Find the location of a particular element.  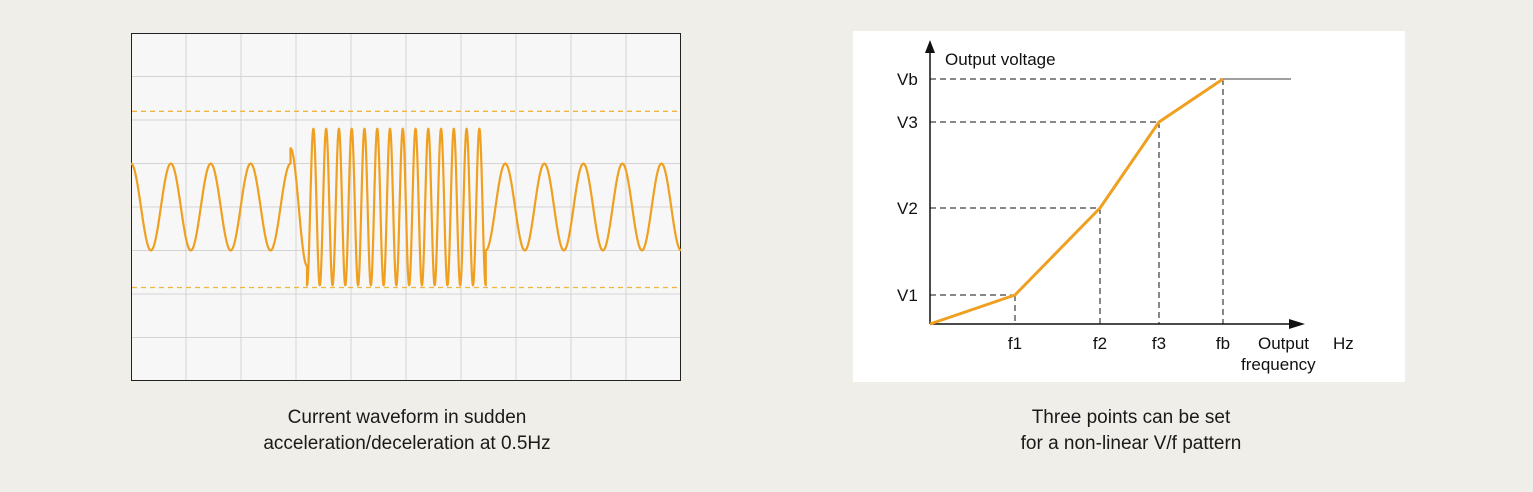

x-axis-arrow-icon is located at coordinates (1297, 324).